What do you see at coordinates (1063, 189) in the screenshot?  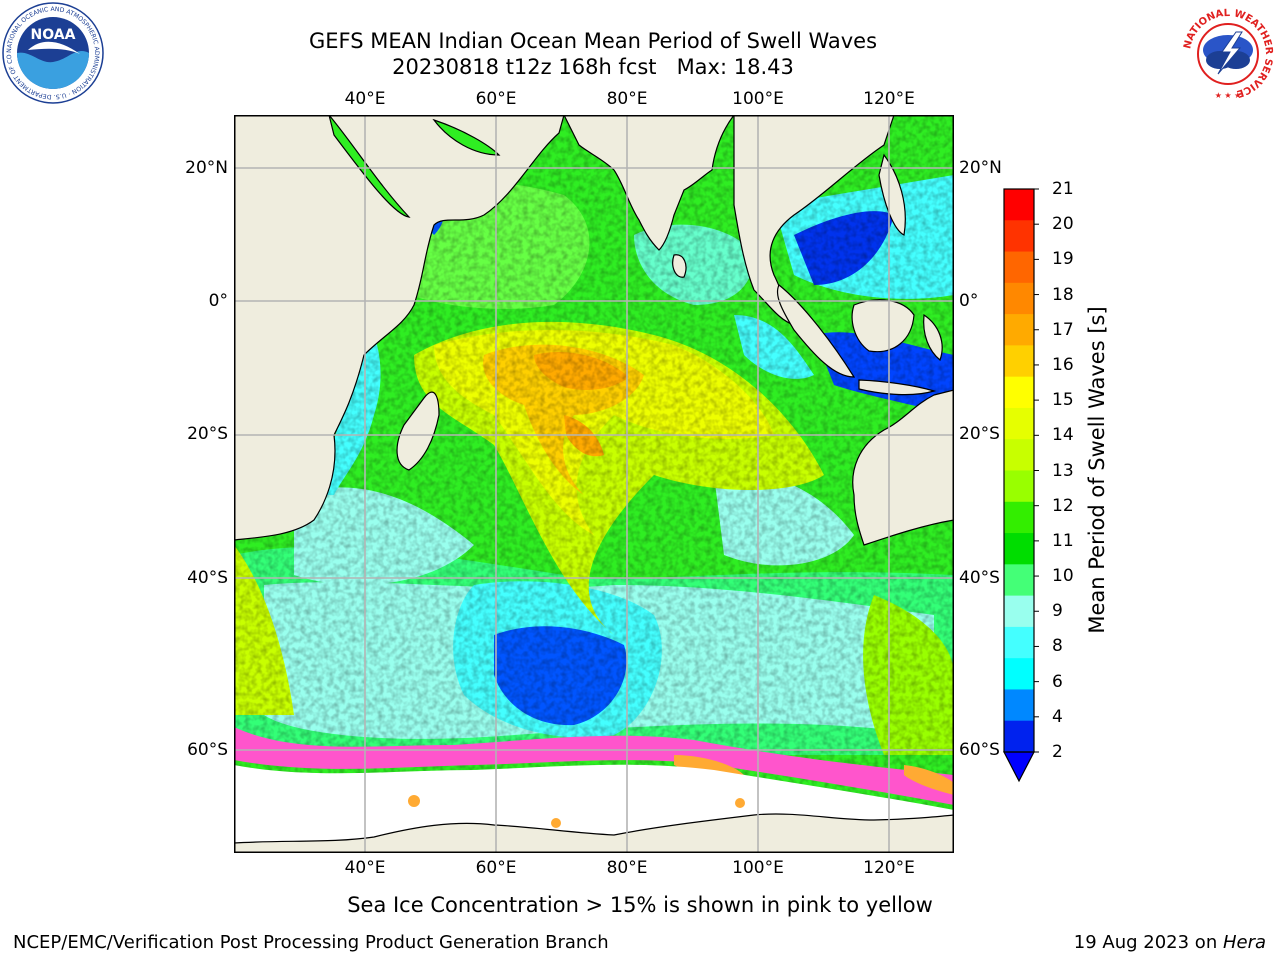 I see `colorbar-level-label: 21` at bounding box center [1063, 189].